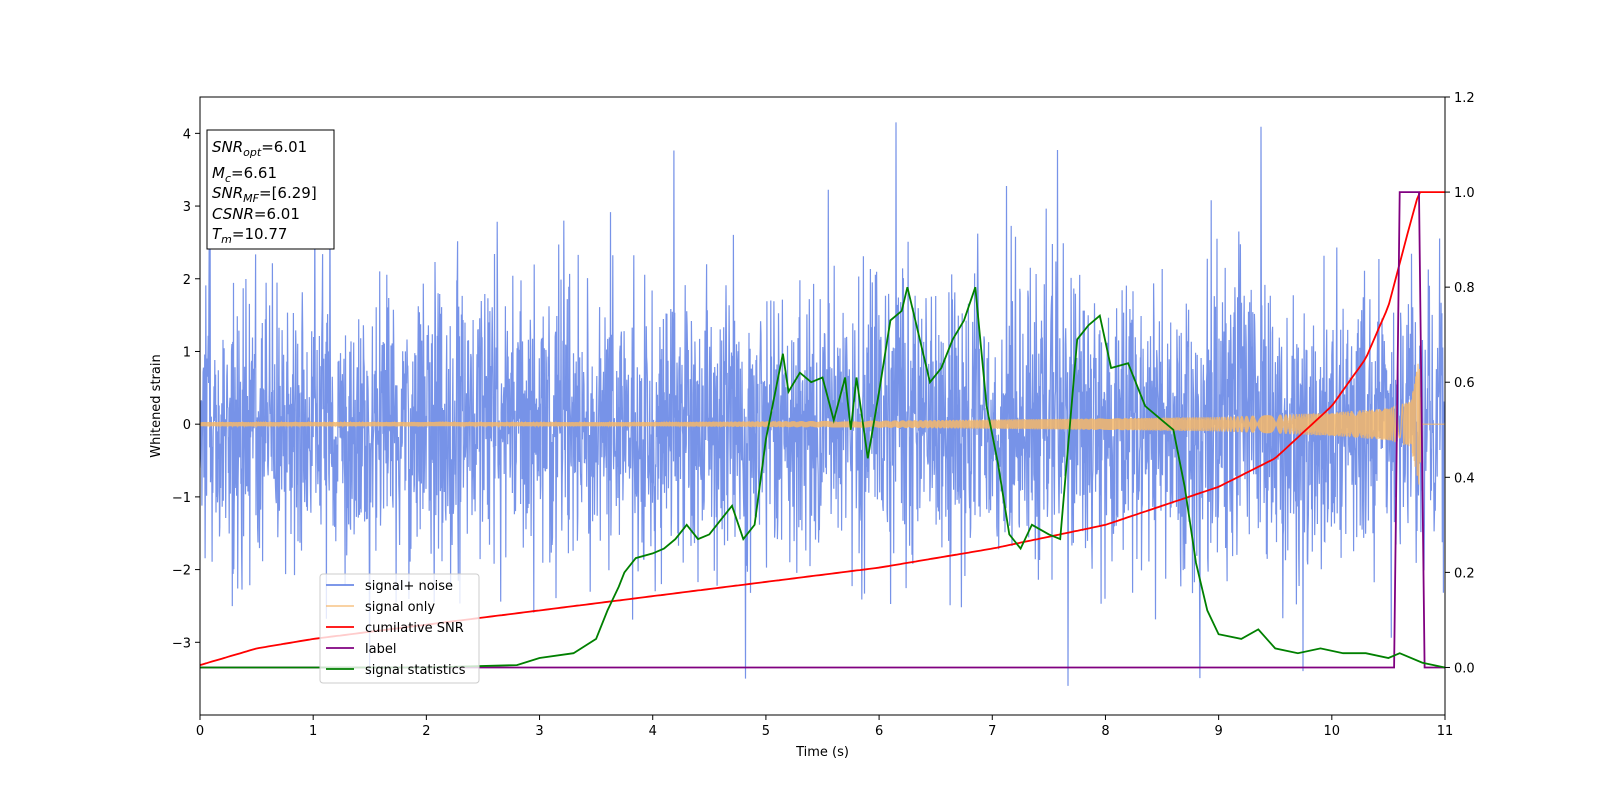 The width and height of the screenshot is (1600, 800). What do you see at coordinates (313, 731) in the screenshot?
I see `x-tick-label: 1` at bounding box center [313, 731].